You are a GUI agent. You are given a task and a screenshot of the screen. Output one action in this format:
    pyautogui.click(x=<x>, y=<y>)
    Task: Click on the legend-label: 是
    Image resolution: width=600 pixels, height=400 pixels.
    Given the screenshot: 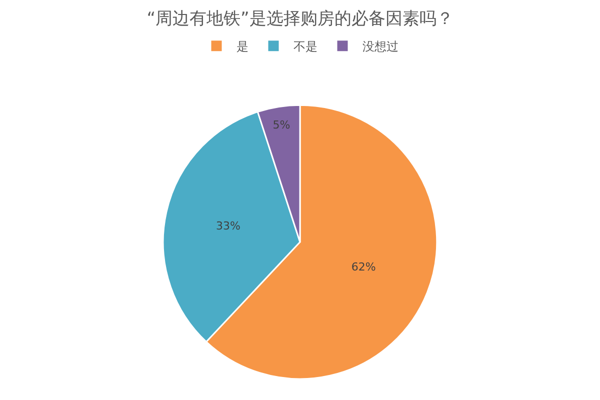 What is the action you would take?
    pyautogui.click(x=242, y=47)
    